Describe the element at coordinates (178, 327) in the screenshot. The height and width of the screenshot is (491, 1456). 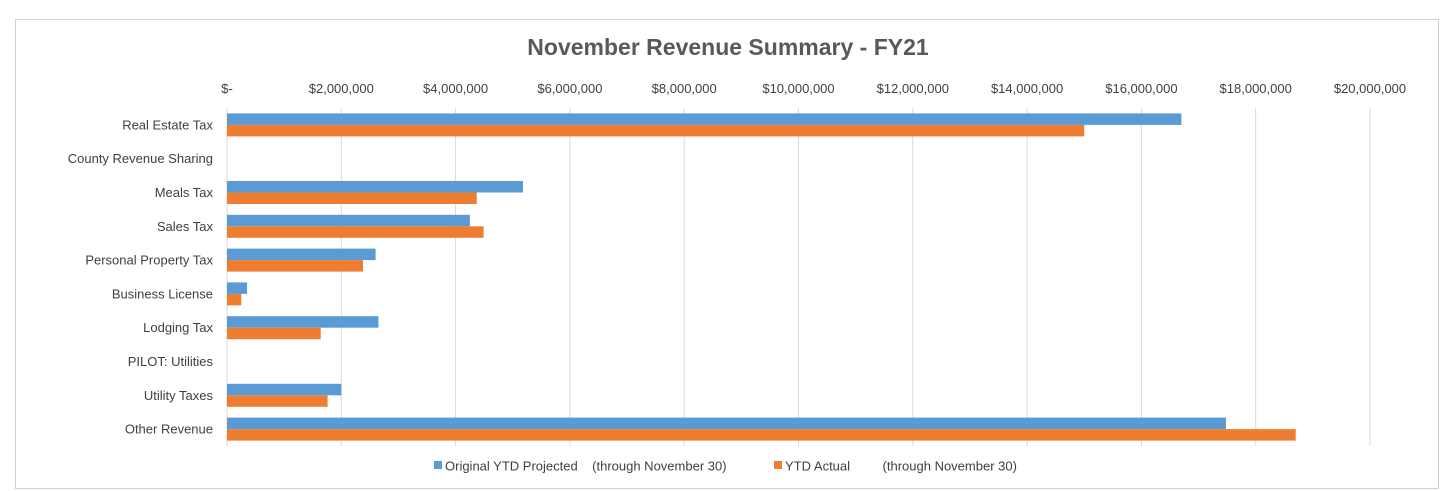
I see `category-label: Lodging Tax` at that location.